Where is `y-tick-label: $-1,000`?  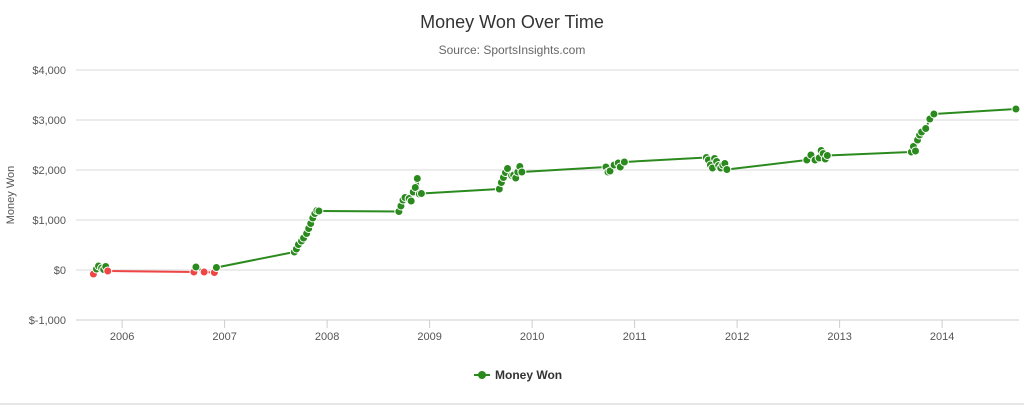 y-tick-label: $-1,000 is located at coordinates (47, 321).